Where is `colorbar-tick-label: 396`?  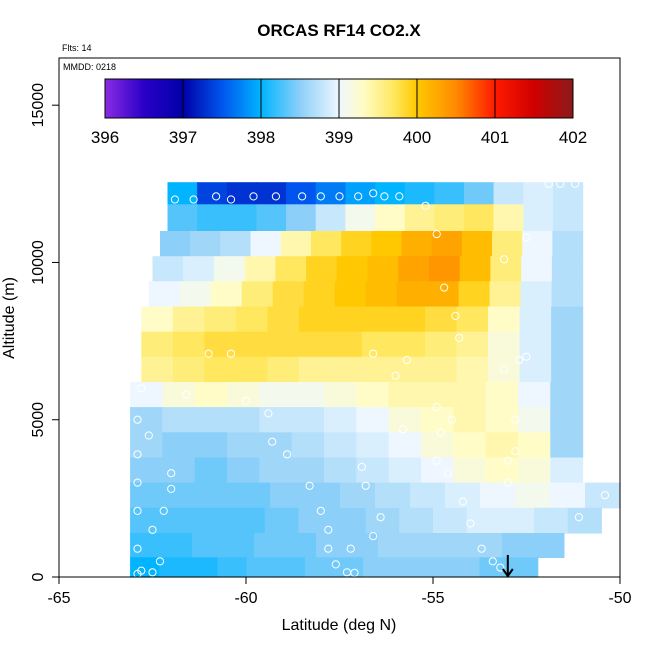 colorbar-tick-label: 396 is located at coordinates (105, 137).